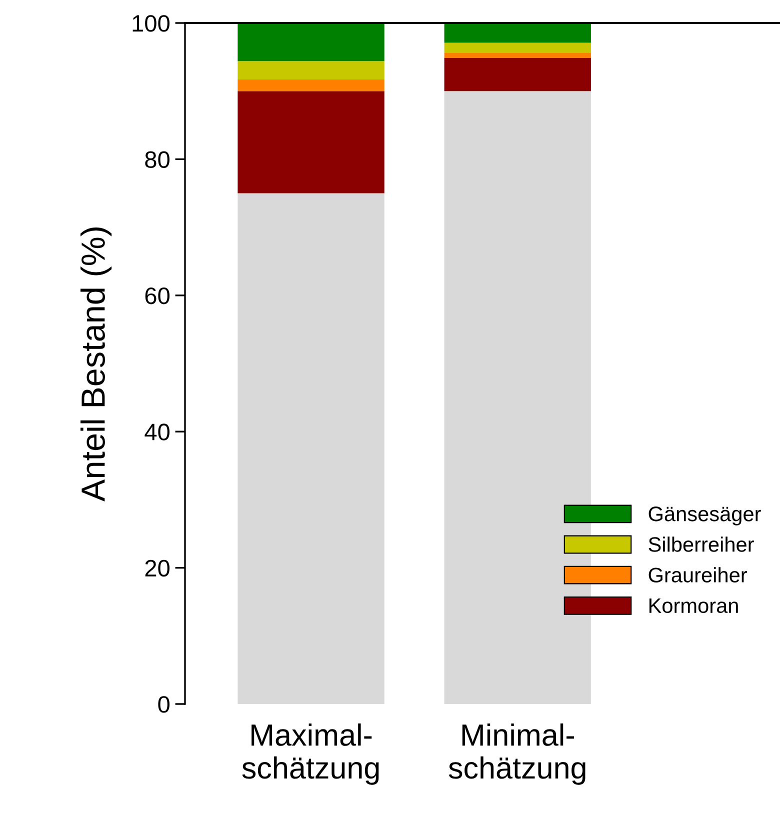  What do you see at coordinates (151, 23) in the screenshot?
I see `y-tick-label: 100` at bounding box center [151, 23].